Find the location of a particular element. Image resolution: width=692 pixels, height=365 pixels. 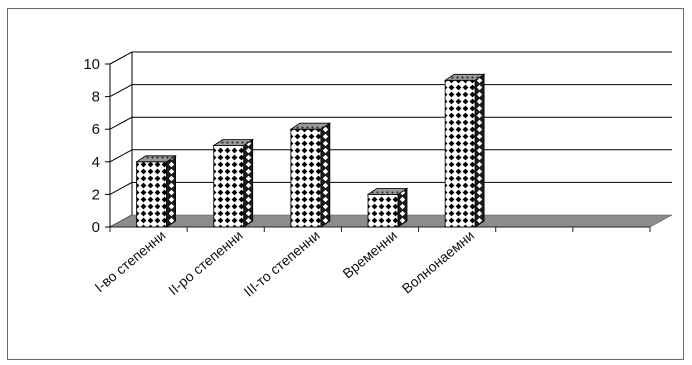

y-tick-label: 4 is located at coordinates (96, 162).